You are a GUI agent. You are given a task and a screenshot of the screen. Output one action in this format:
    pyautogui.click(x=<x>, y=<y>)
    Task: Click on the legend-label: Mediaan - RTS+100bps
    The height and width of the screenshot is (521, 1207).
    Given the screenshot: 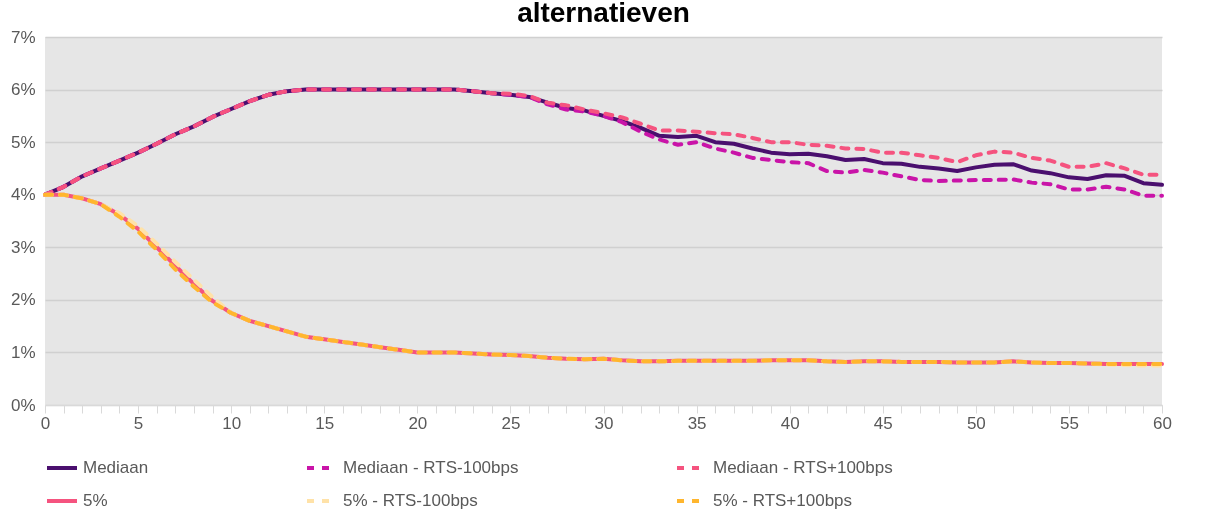 What is the action you would take?
    pyautogui.click(x=803, y=467)
    